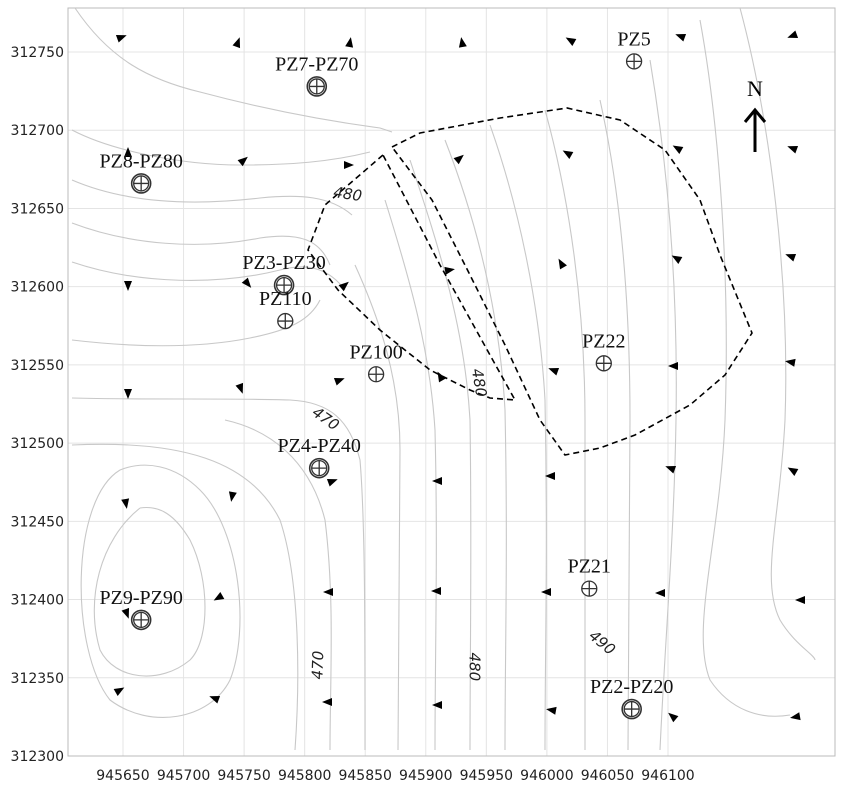 This screenshot has height=788, width=843. I want to click on x-tick-label: 945850, so click(364, 776).